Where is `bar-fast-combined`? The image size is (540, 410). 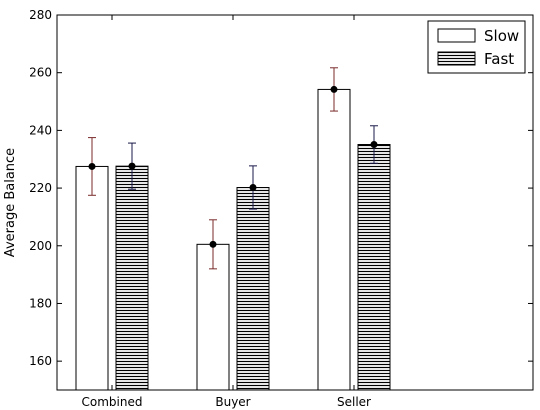
bar-fast-combined is located at coordinates (132, 278).